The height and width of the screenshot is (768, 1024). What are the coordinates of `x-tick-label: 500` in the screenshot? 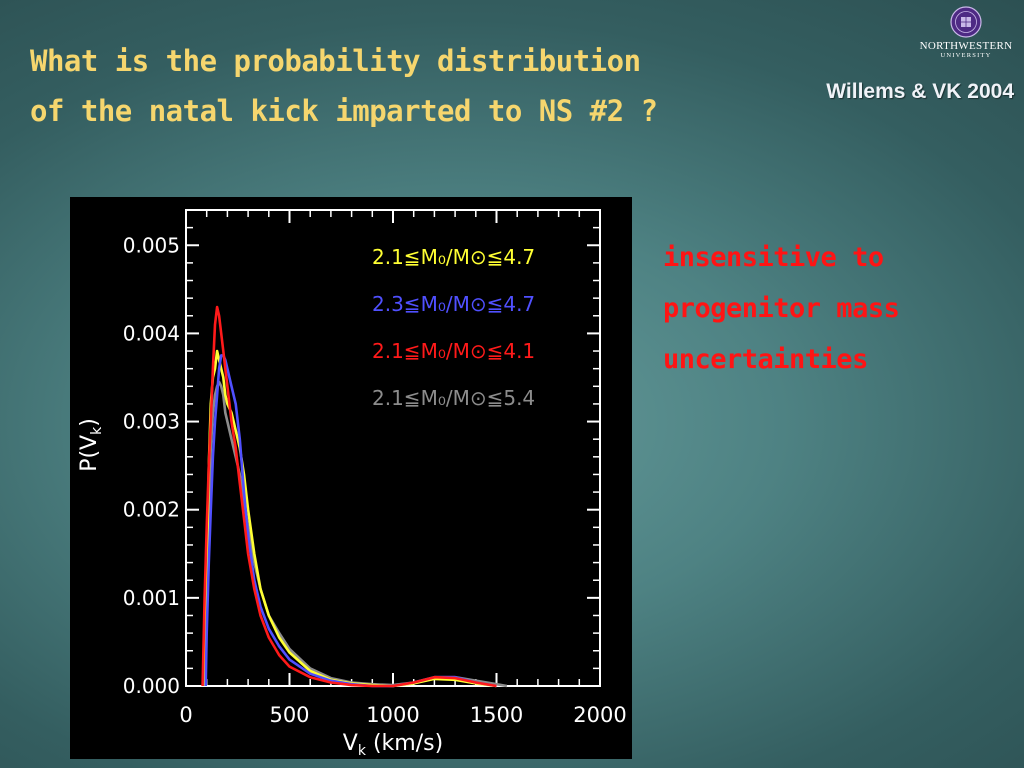 It's located at (289, 715).